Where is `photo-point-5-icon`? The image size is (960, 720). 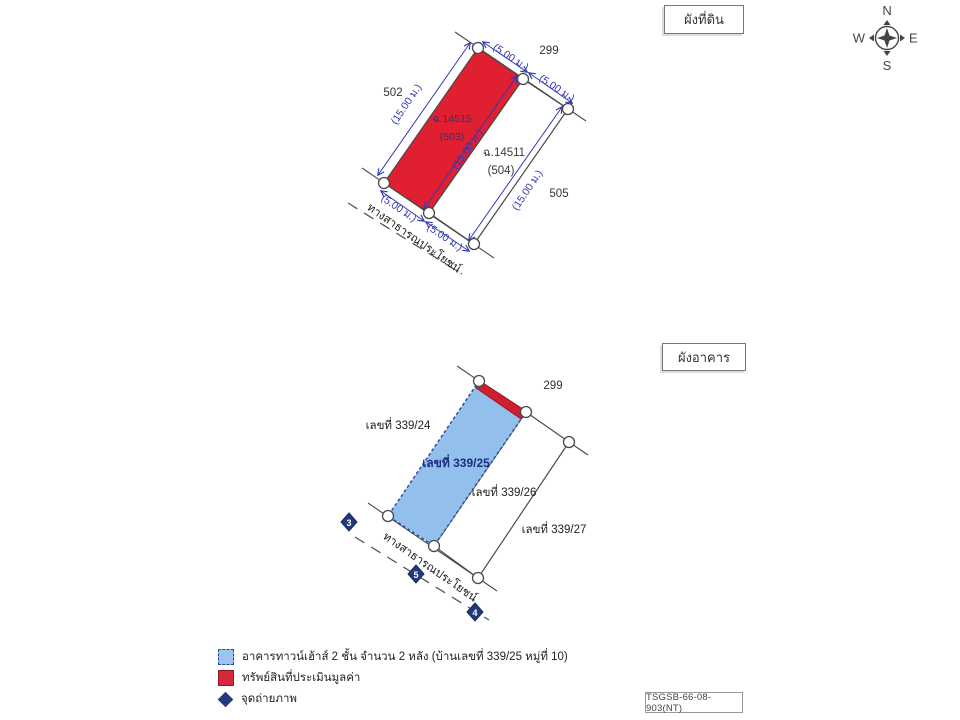
photo-point-5-icon is located at coordinates (416, 574).